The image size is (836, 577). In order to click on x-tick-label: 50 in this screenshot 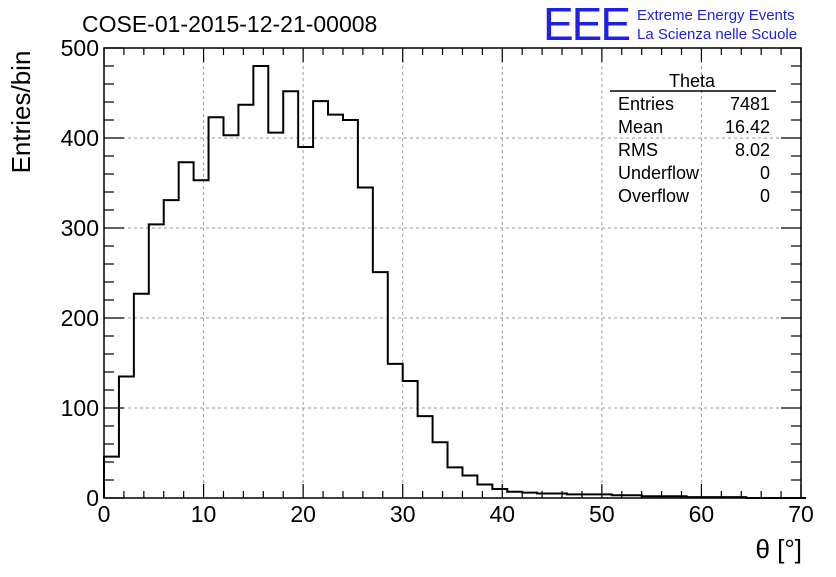, I will do `click(602, 514)`.